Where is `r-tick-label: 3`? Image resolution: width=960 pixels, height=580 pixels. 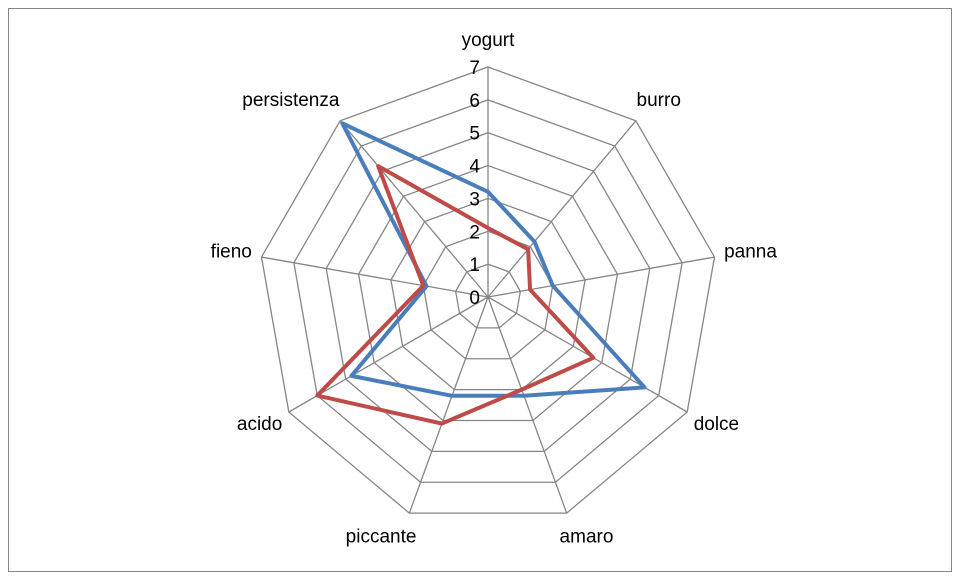
r-tick-label: 3 is located at coordinates (474, 199).